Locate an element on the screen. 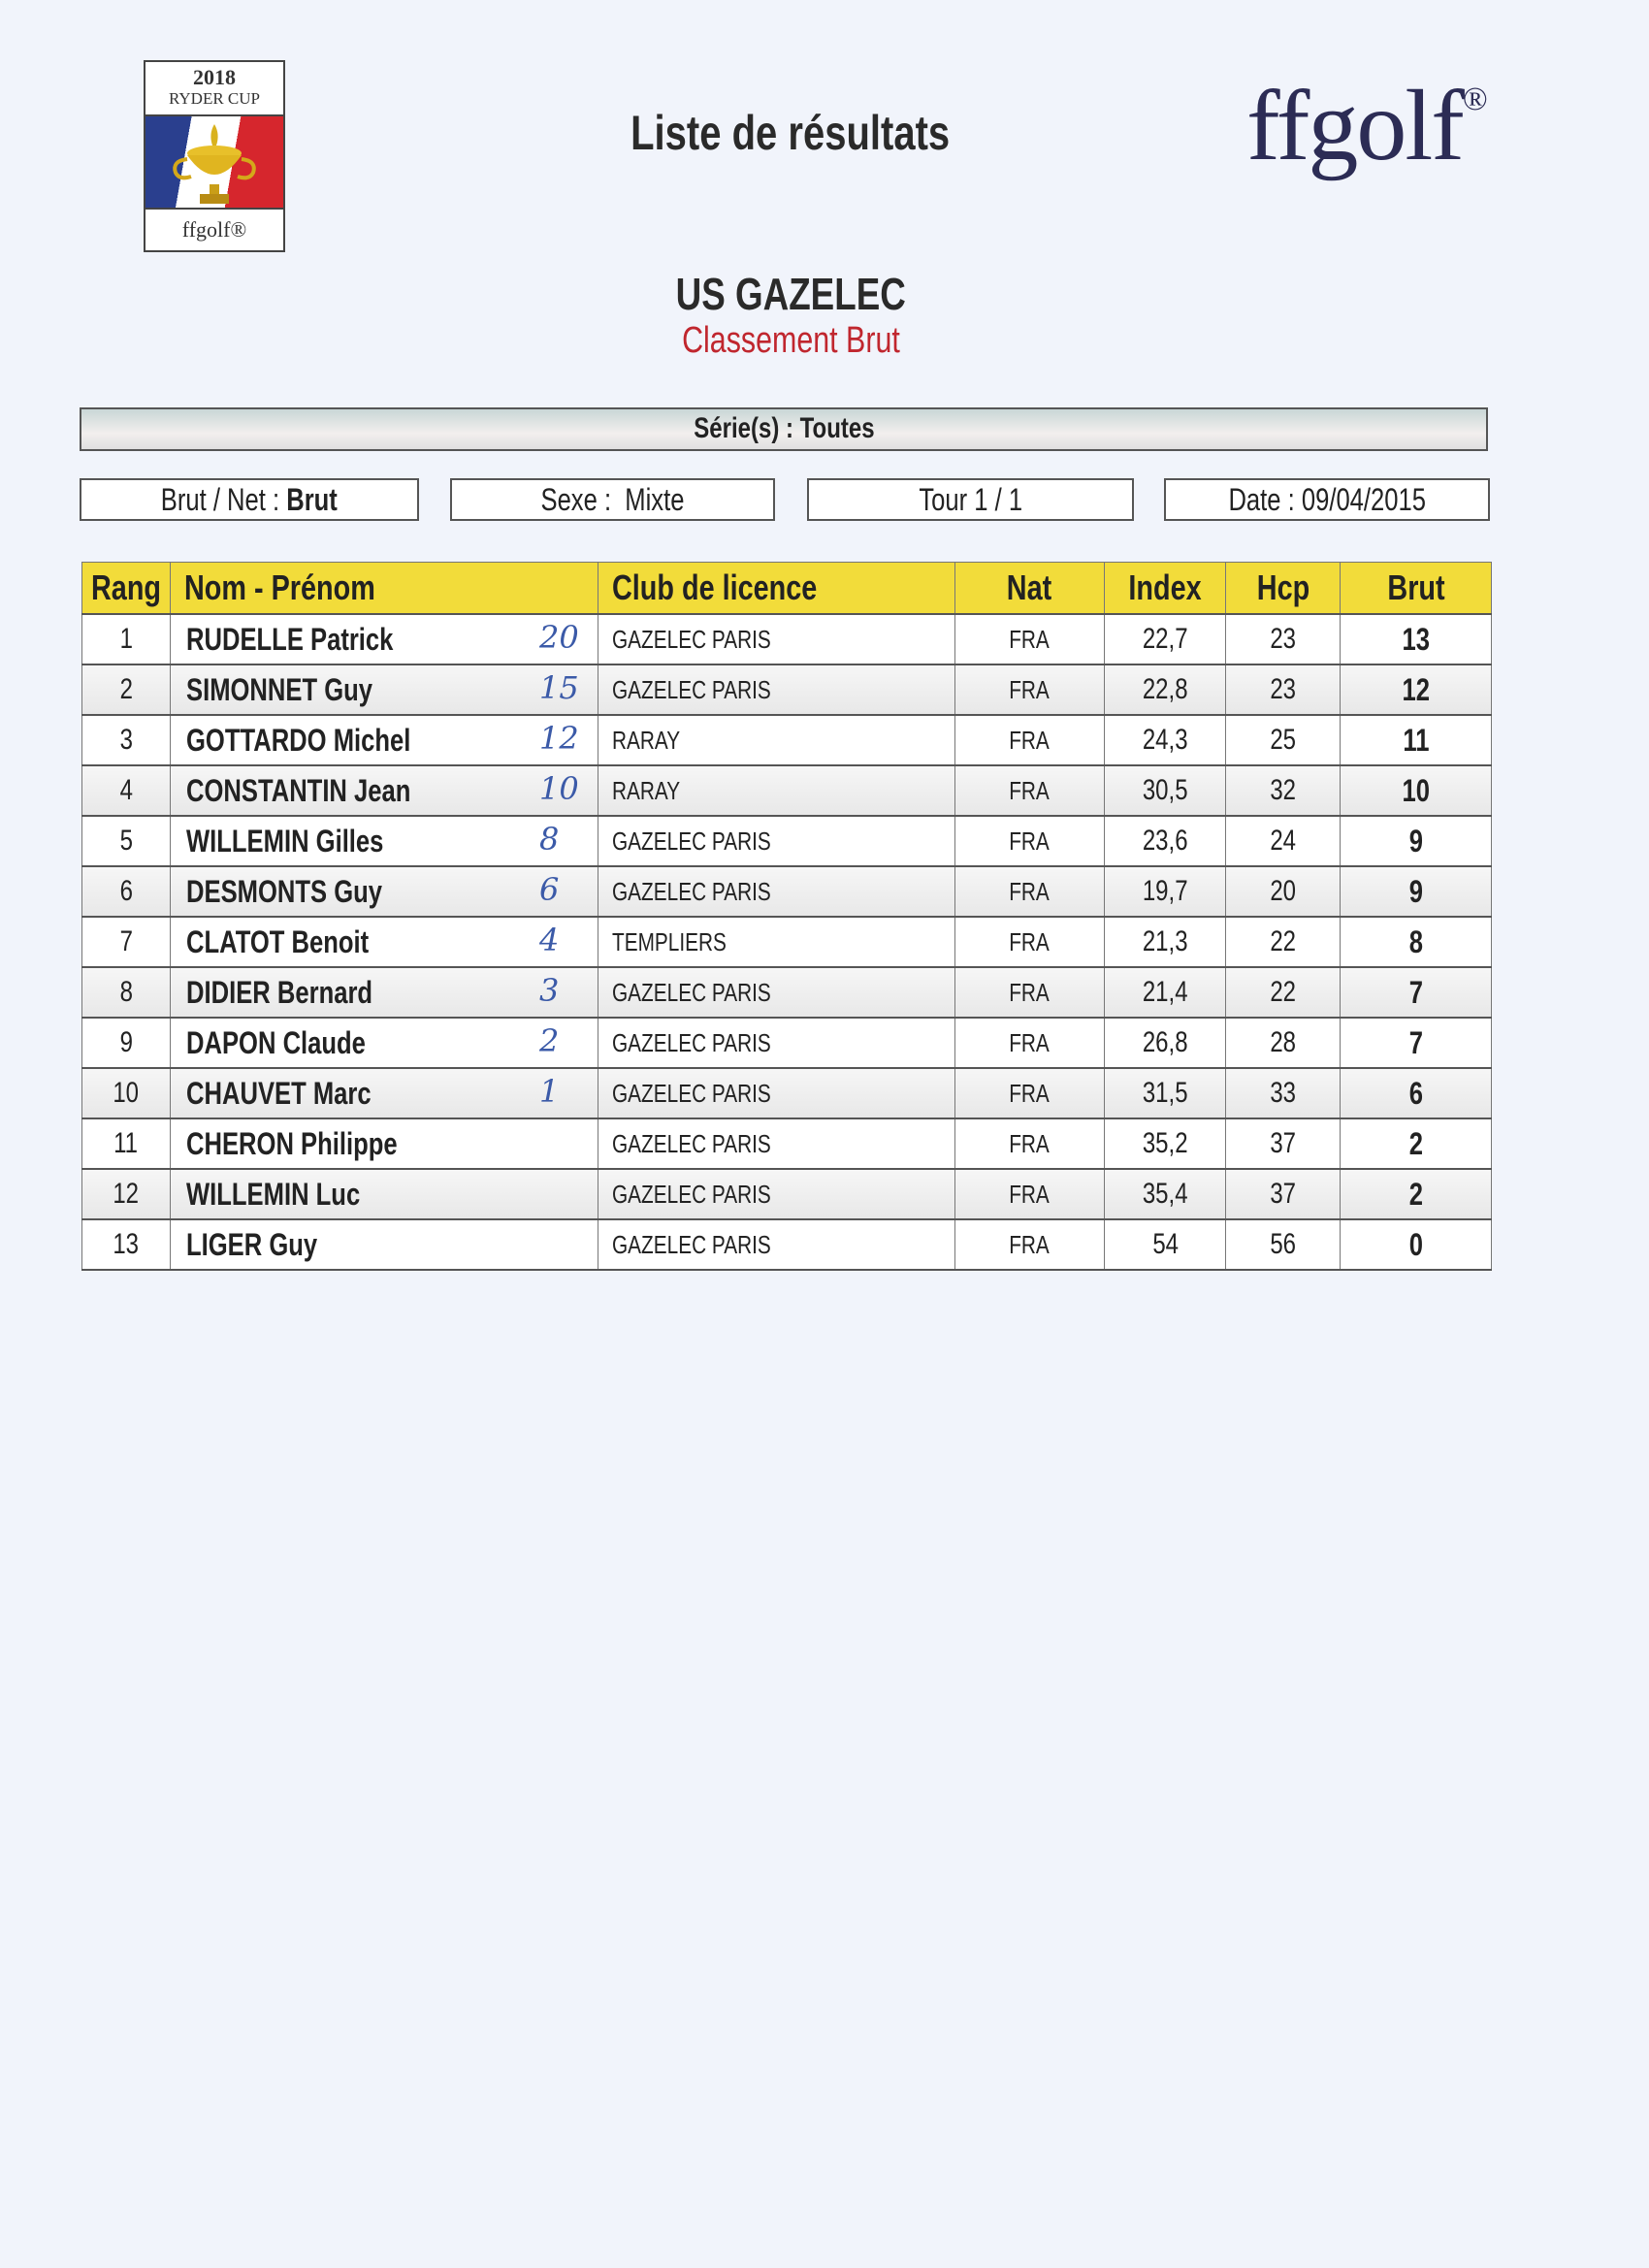 This screenshot has height=2268, width=1649. cell-hcp: 28 is located at coordinates (1283, 1043).